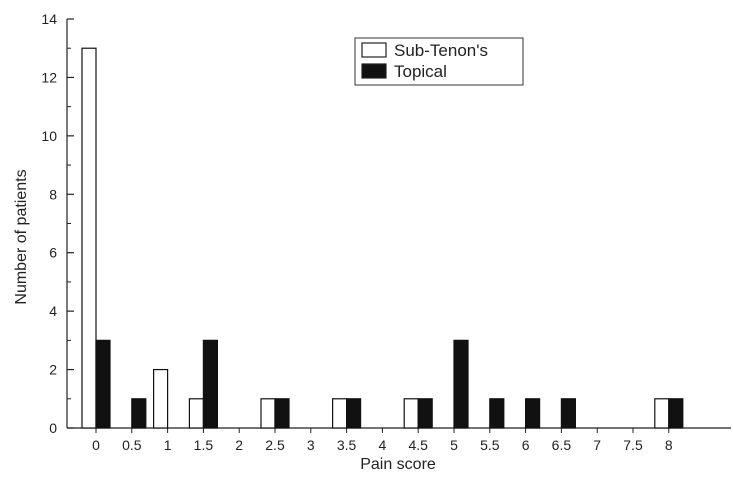 The width and height of the screenshot is (733, 482). Describe the element at coordinates (53, 253) in the screenshot. I see `y-tick-label: 6` at that location.